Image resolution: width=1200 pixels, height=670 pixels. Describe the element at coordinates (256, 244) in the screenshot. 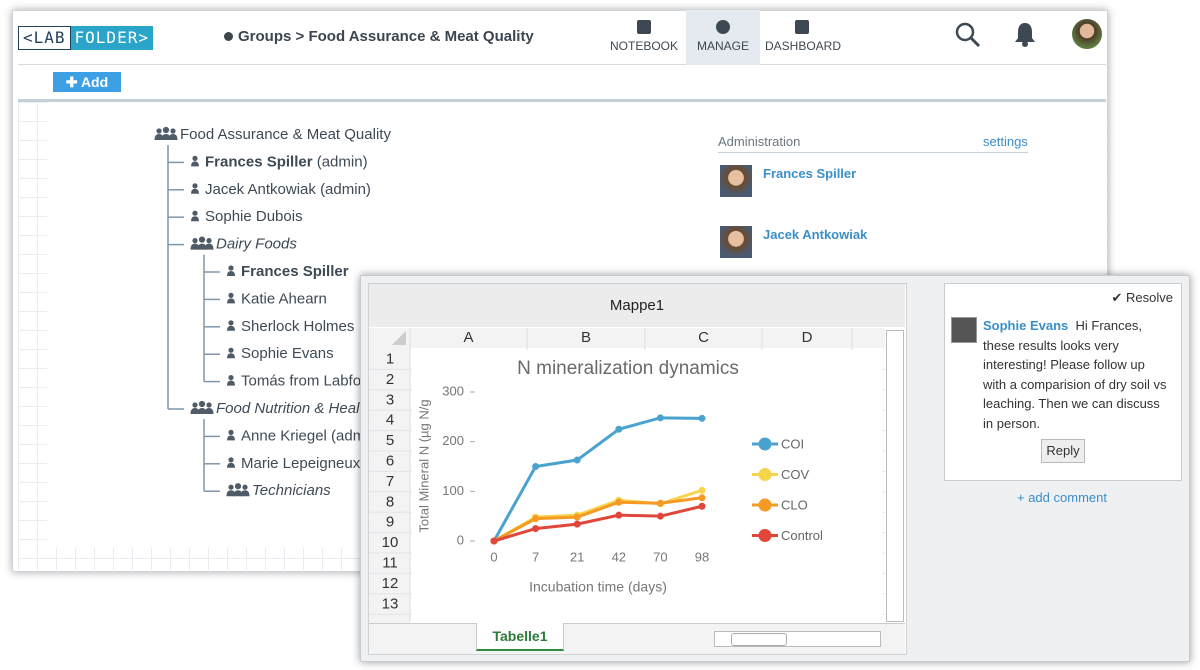

I see `group-label: Dairy Foods` at that location.